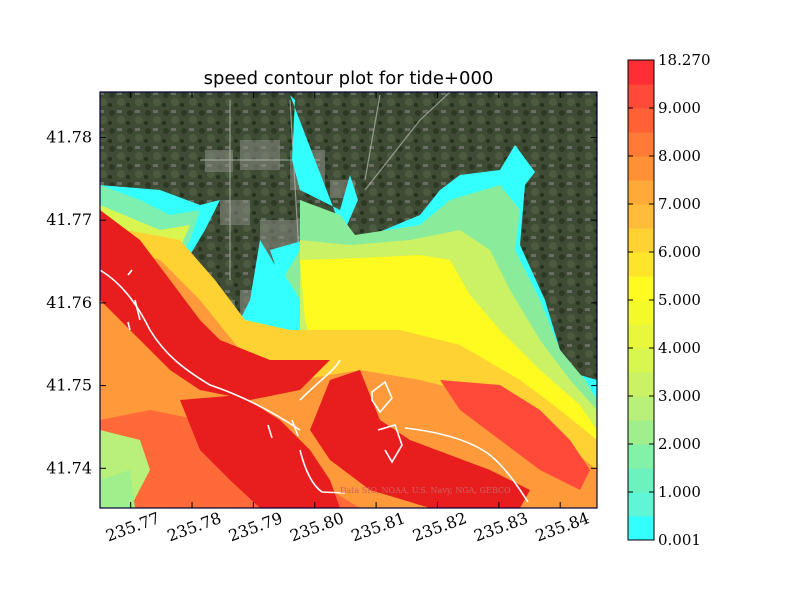 The height and width of the screenshot is (600, 800). Describe the element at coordinates (255, 526) in the screenshot. I see `x-tick-label: 235.79` at that location.